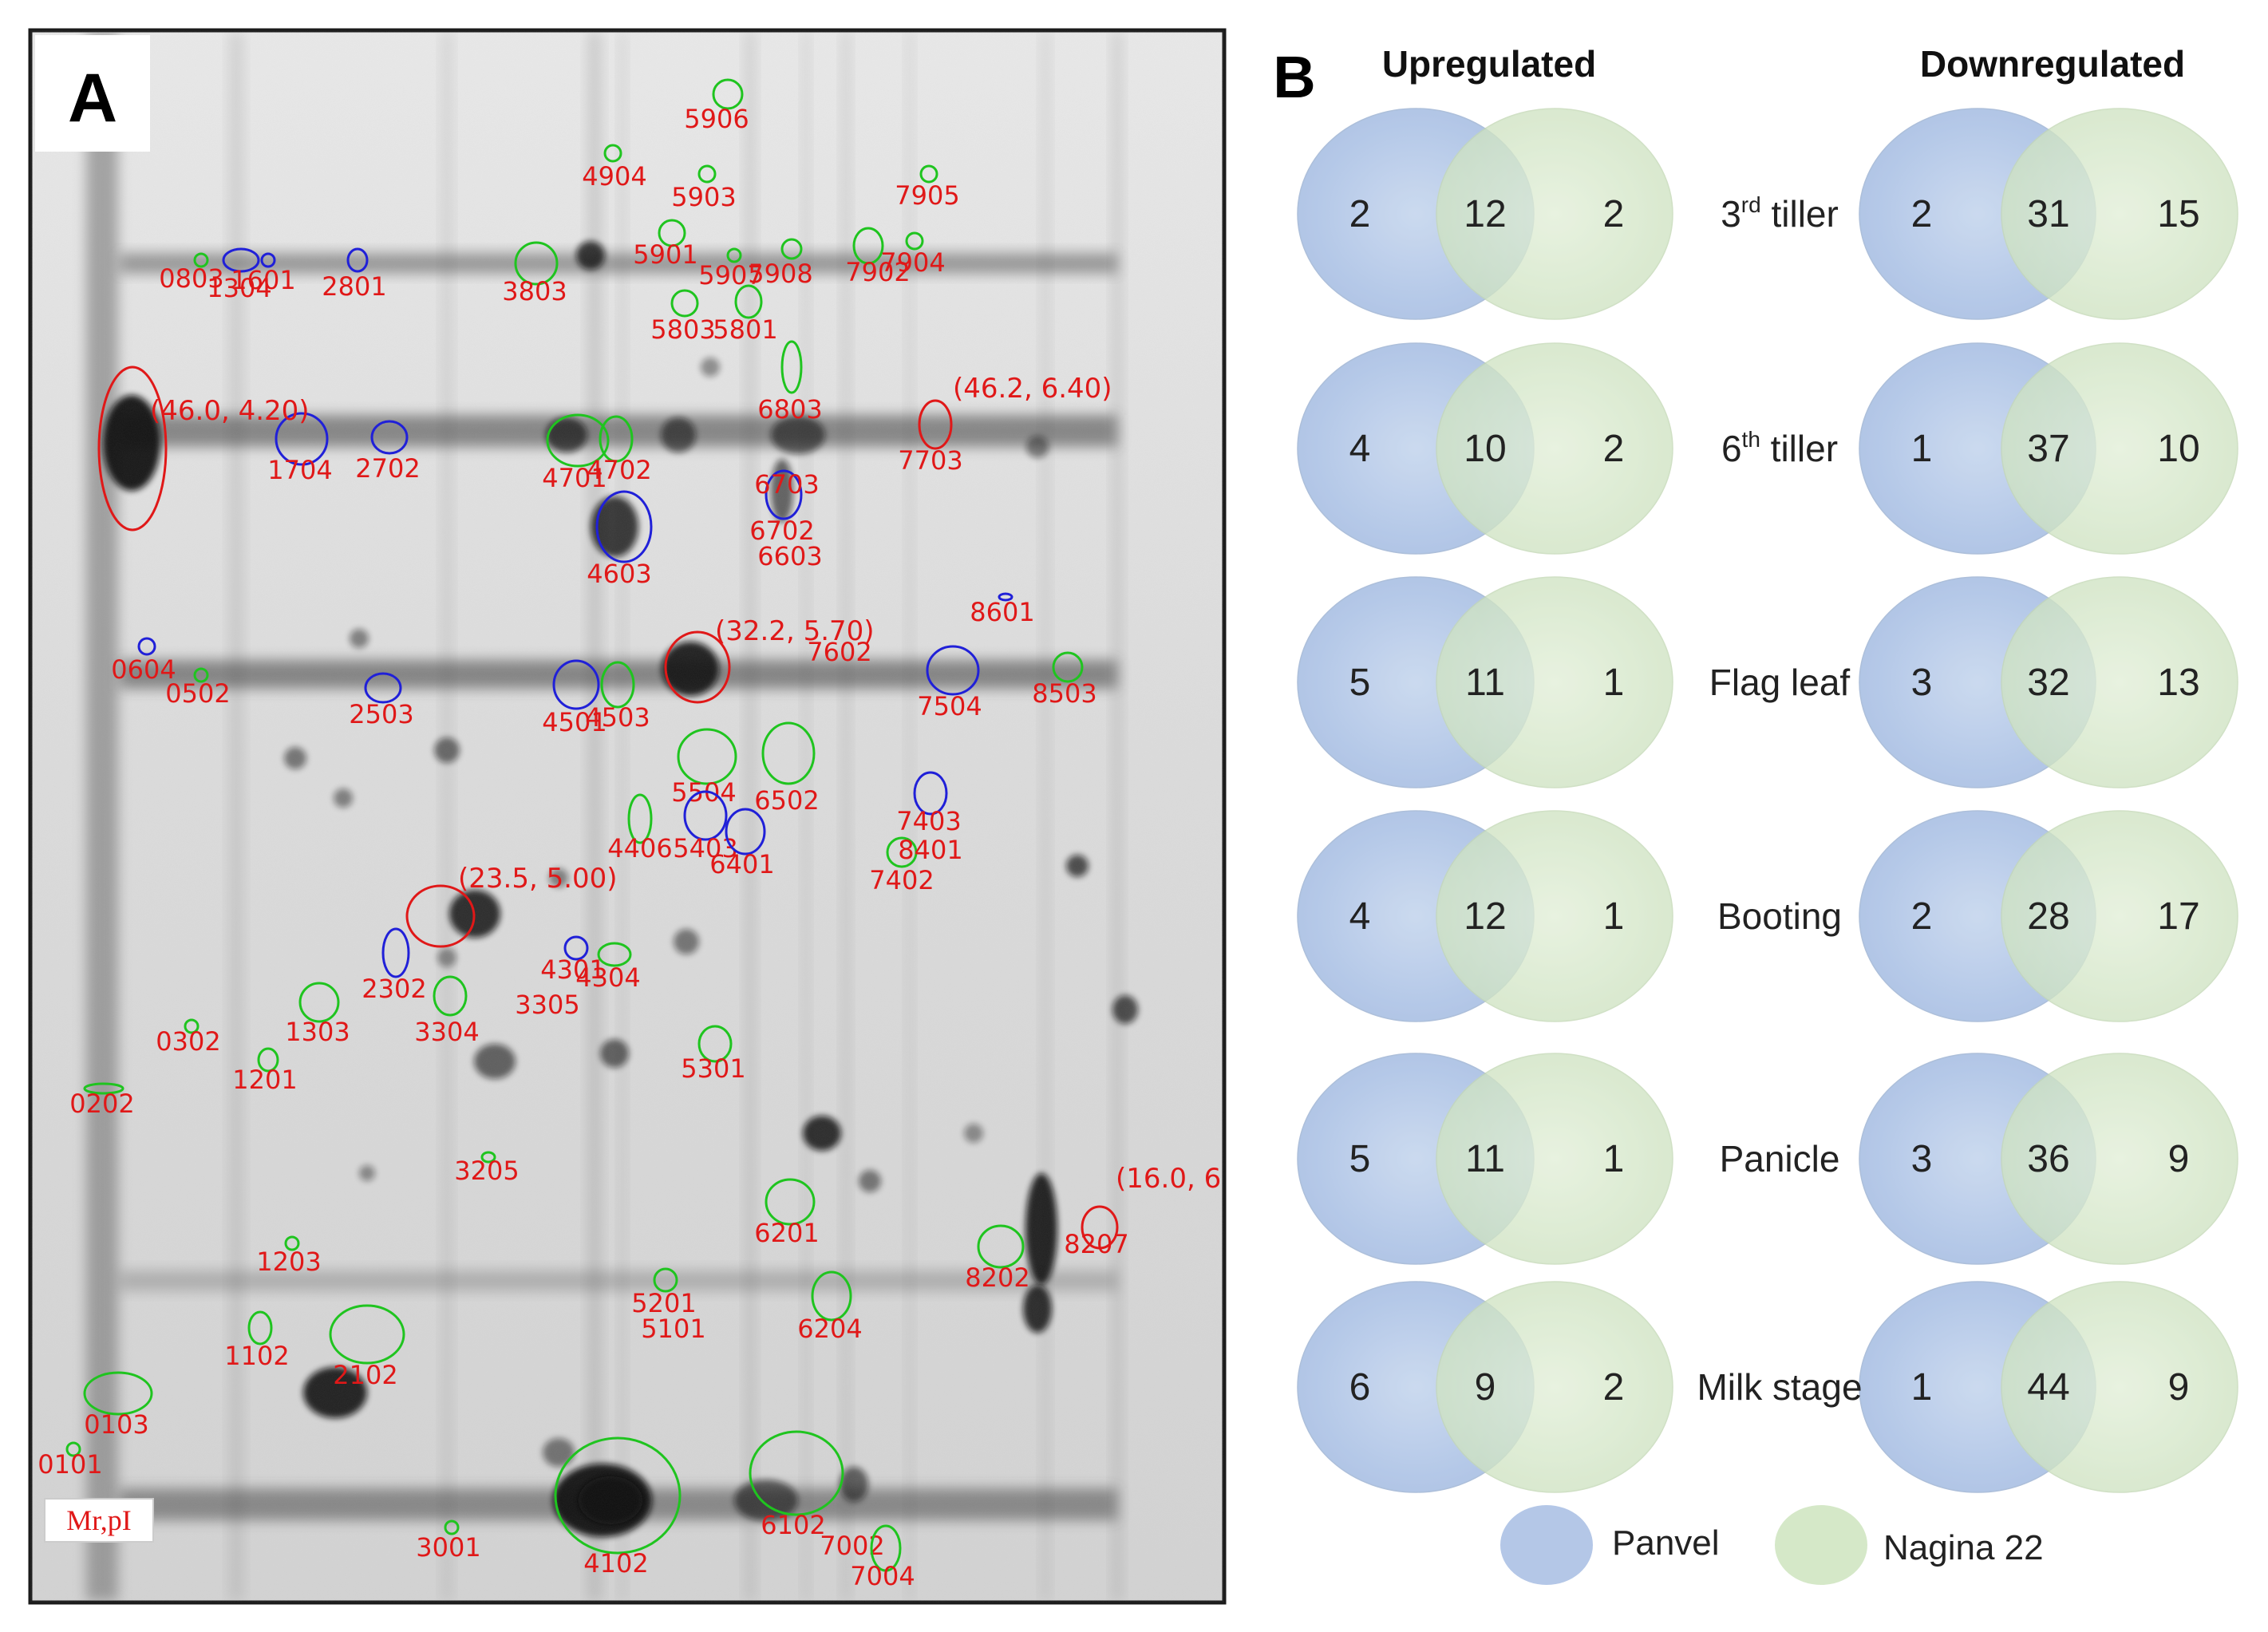  What do you see at coordinates (683, 317) in the screenshot?
I see `gel-spot-5803: 5803` at bounding box center [683, 317].